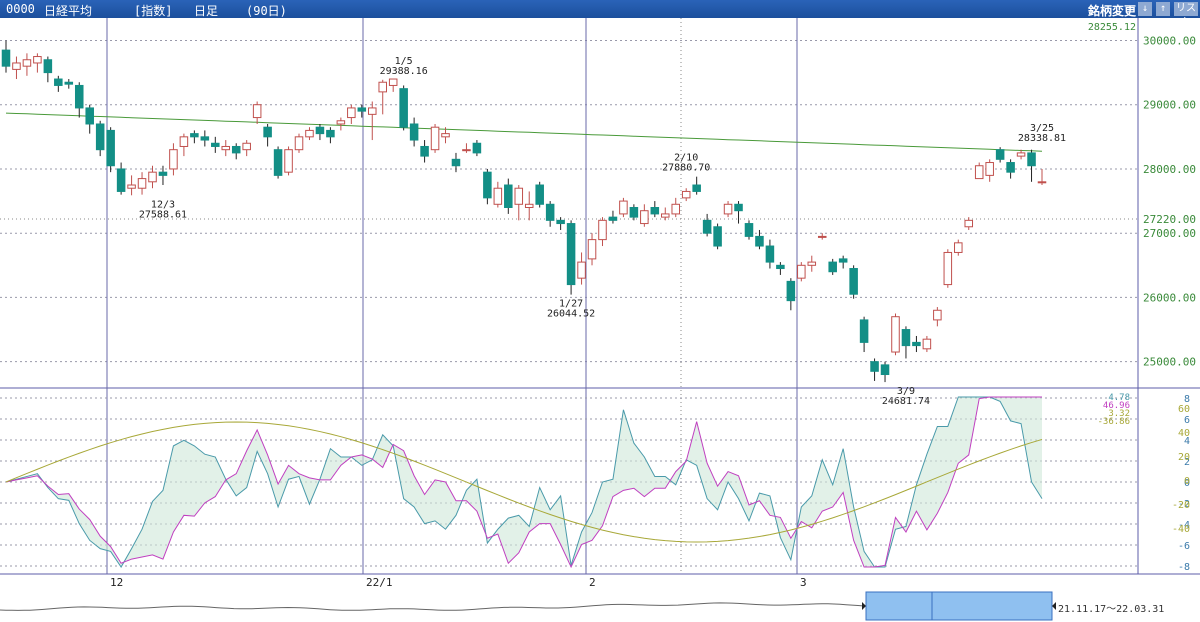 This screenshot has height=622, width=1200. Describe the element at coordinates (404, 61) in the screenshot. I see `annotation-date: 1/5` at that location.